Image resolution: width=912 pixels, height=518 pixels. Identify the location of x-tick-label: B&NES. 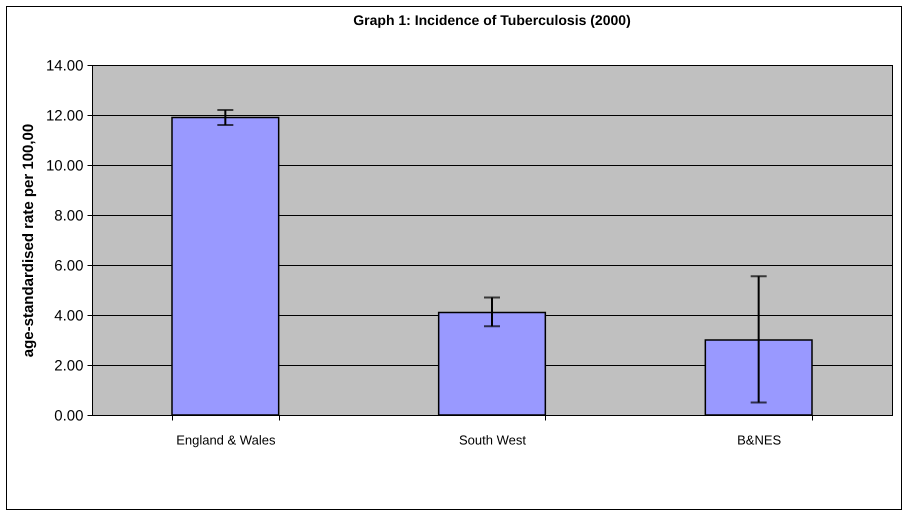
(759, 440).